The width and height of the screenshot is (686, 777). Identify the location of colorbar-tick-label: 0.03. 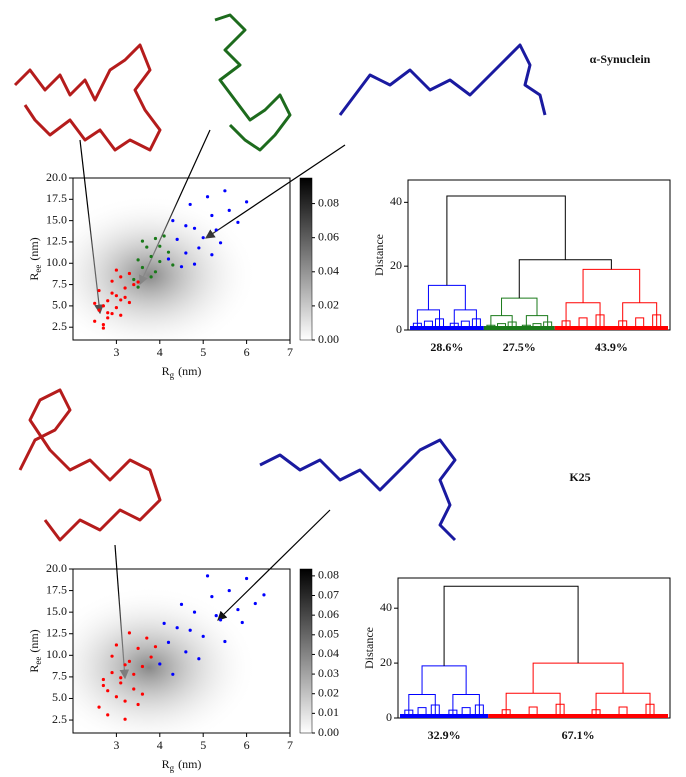
(328, 673).